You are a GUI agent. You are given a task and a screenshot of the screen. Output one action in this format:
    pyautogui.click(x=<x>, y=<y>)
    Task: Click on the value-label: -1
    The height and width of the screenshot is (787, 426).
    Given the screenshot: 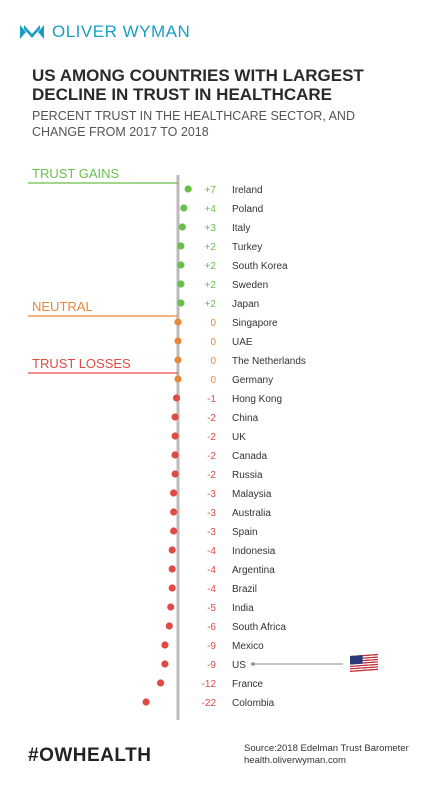 What is the action you would take?
    pyautogui.click(x=211, y=399)
    